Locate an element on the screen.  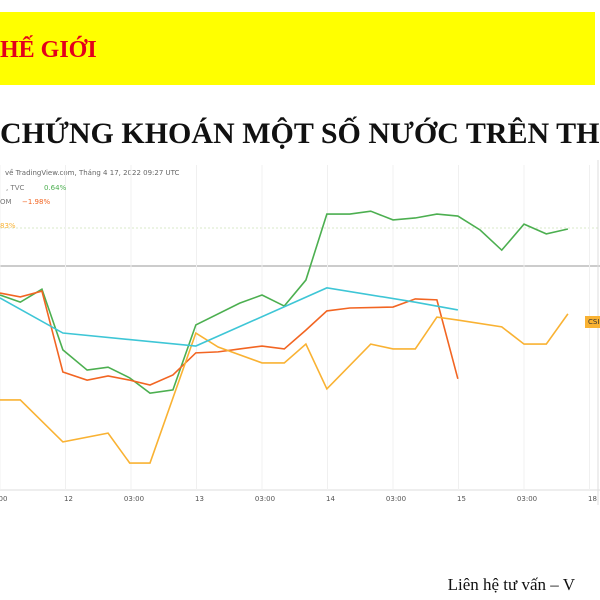
x-tick-label: 00 is located at coordinates (3, 499).